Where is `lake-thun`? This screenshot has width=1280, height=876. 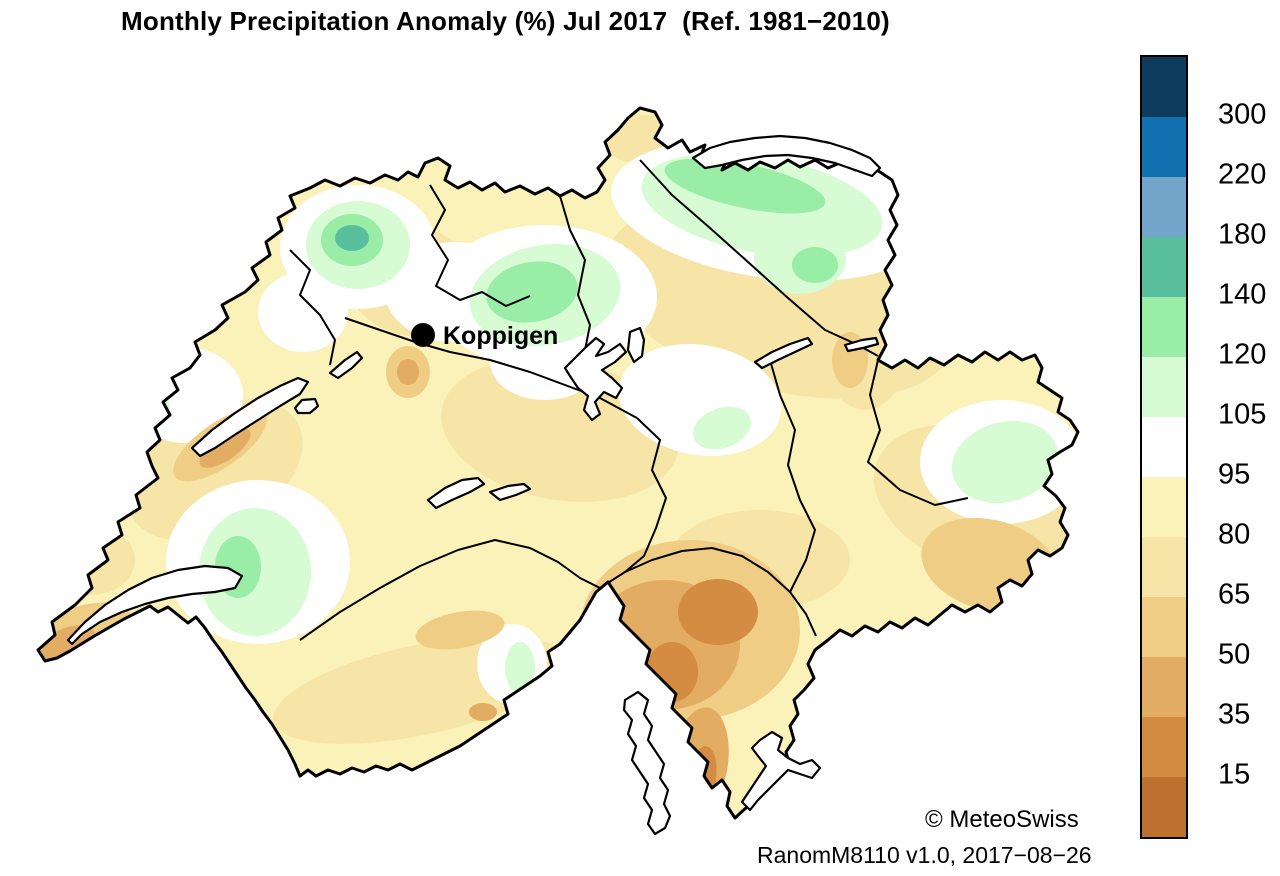 lake-thun is located at coordinates (456, 493).